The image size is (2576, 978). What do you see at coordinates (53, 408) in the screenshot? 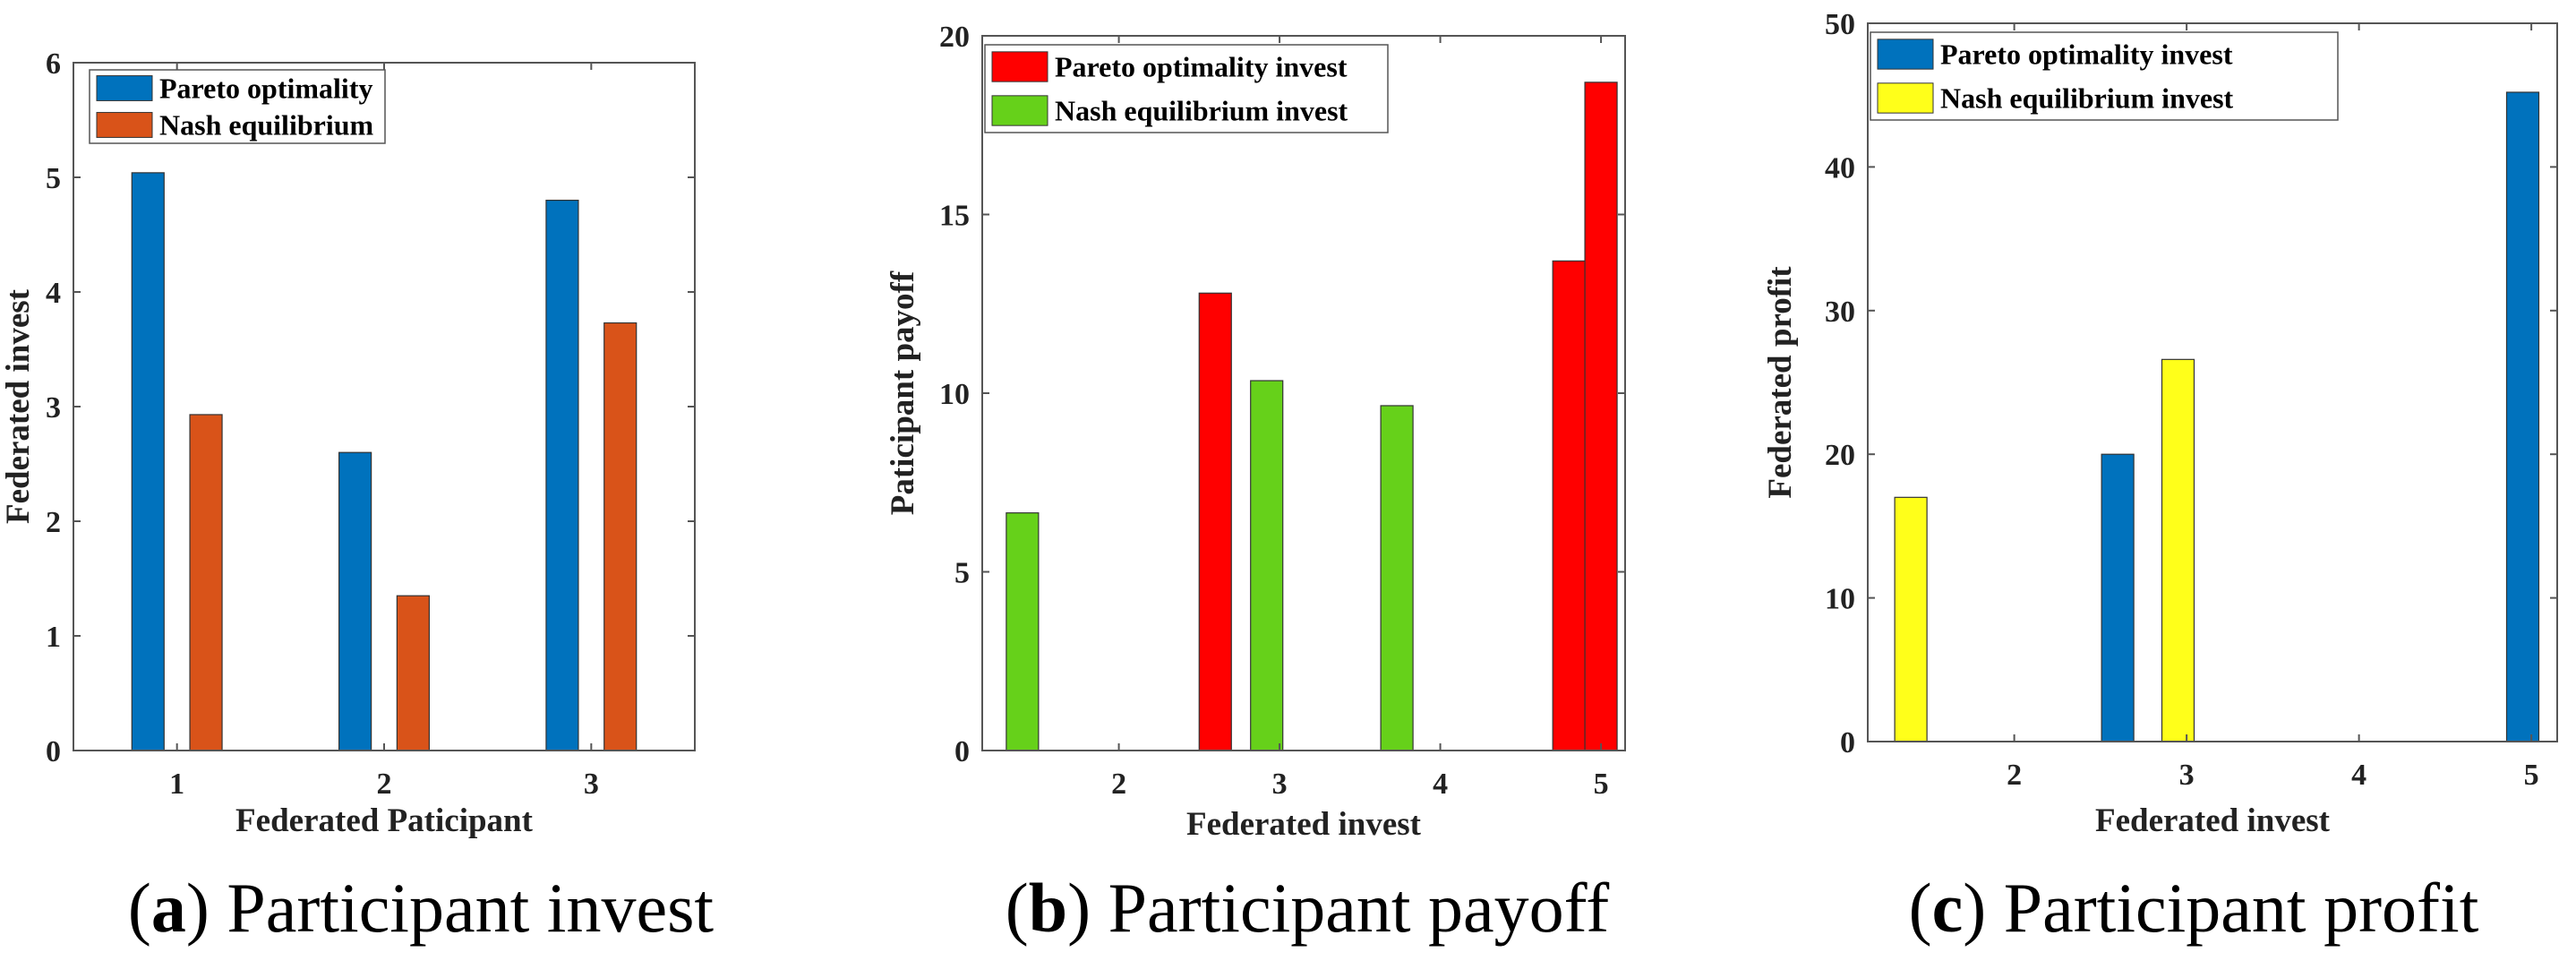
I see `y-tick-label: 3` at bounding box center [53, 408].